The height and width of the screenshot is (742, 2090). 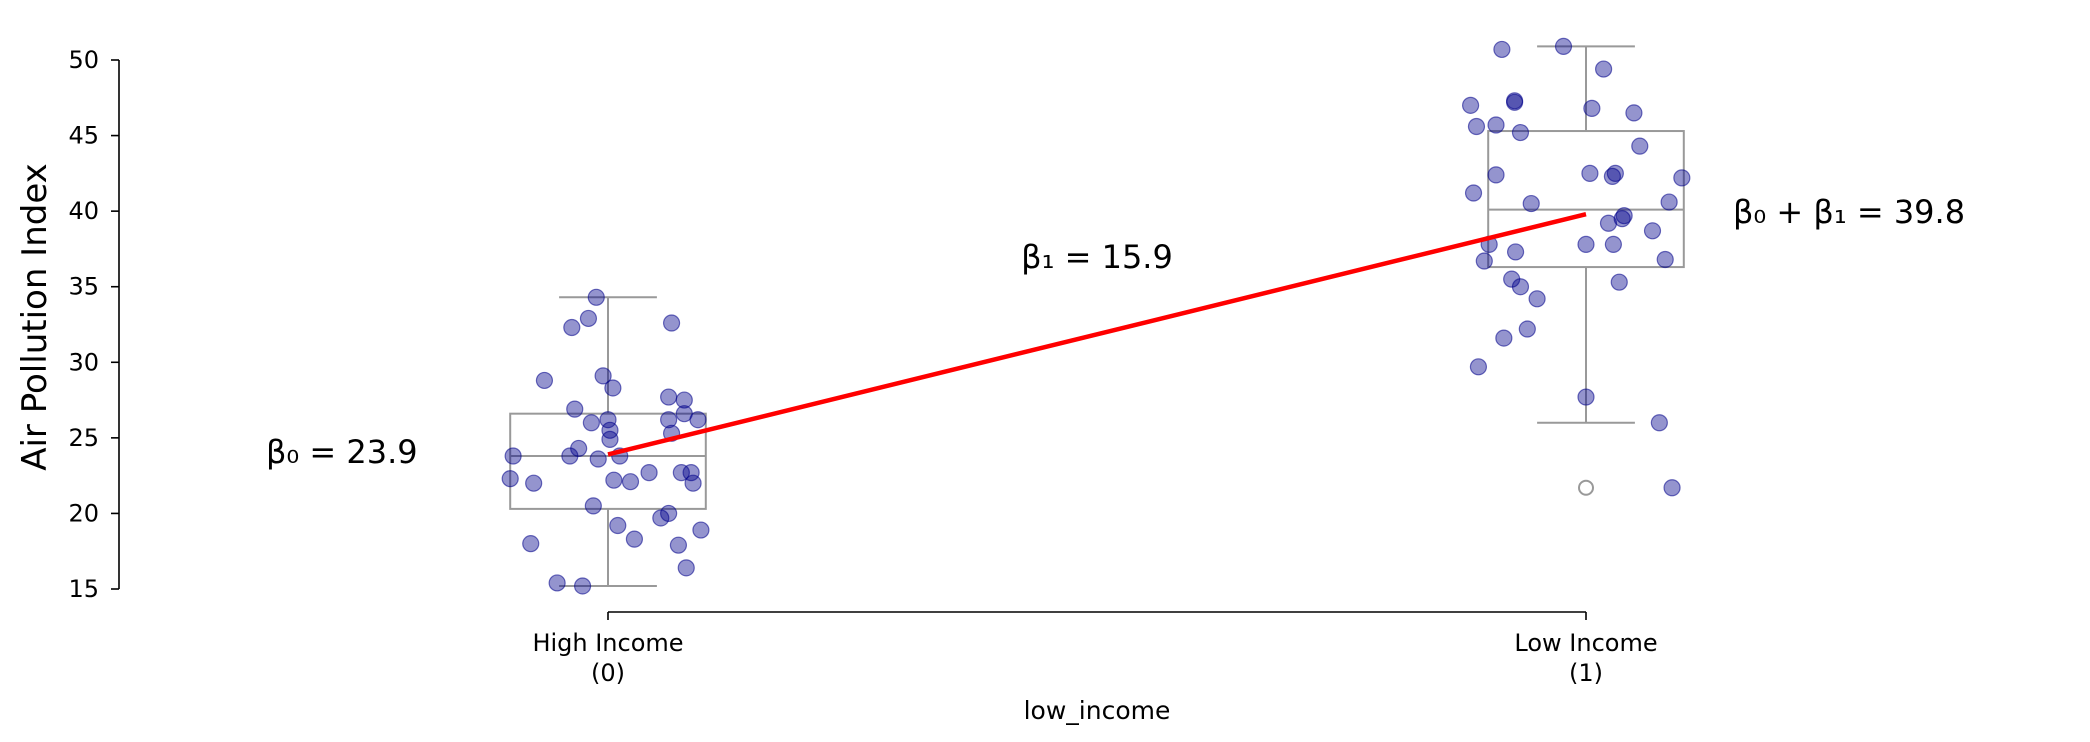 I want to click on y-tick-label: 20, so click(x=83, y=513).